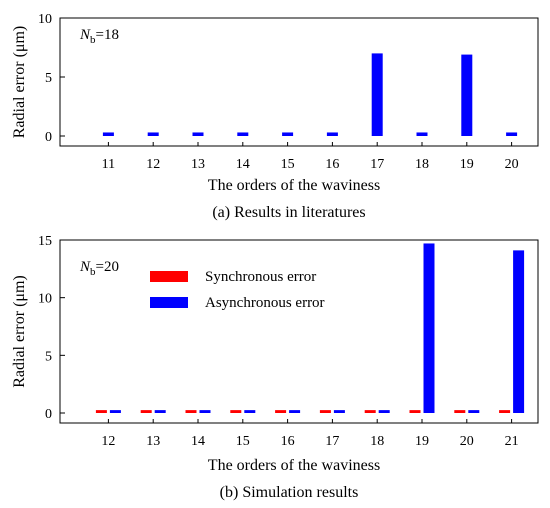 This screenshot has height=508, width=550. What do you see at coordinates (288, 212) in the screenshot?
I see `panel-caption: (a) Results in literatures` at bounding box center [288, 212].